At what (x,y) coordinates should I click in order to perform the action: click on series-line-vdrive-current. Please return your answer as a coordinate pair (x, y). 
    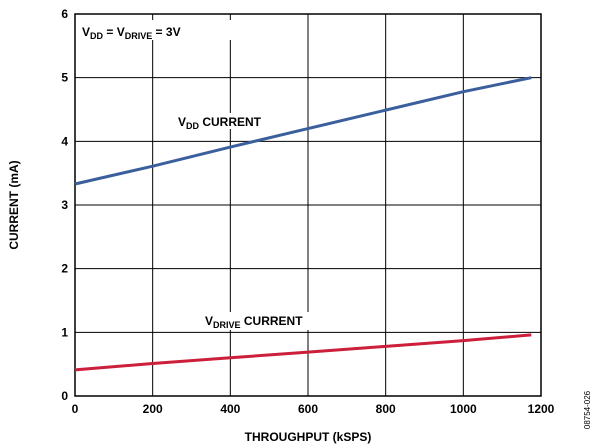
    Looking at the image, I should click on (303, 352).